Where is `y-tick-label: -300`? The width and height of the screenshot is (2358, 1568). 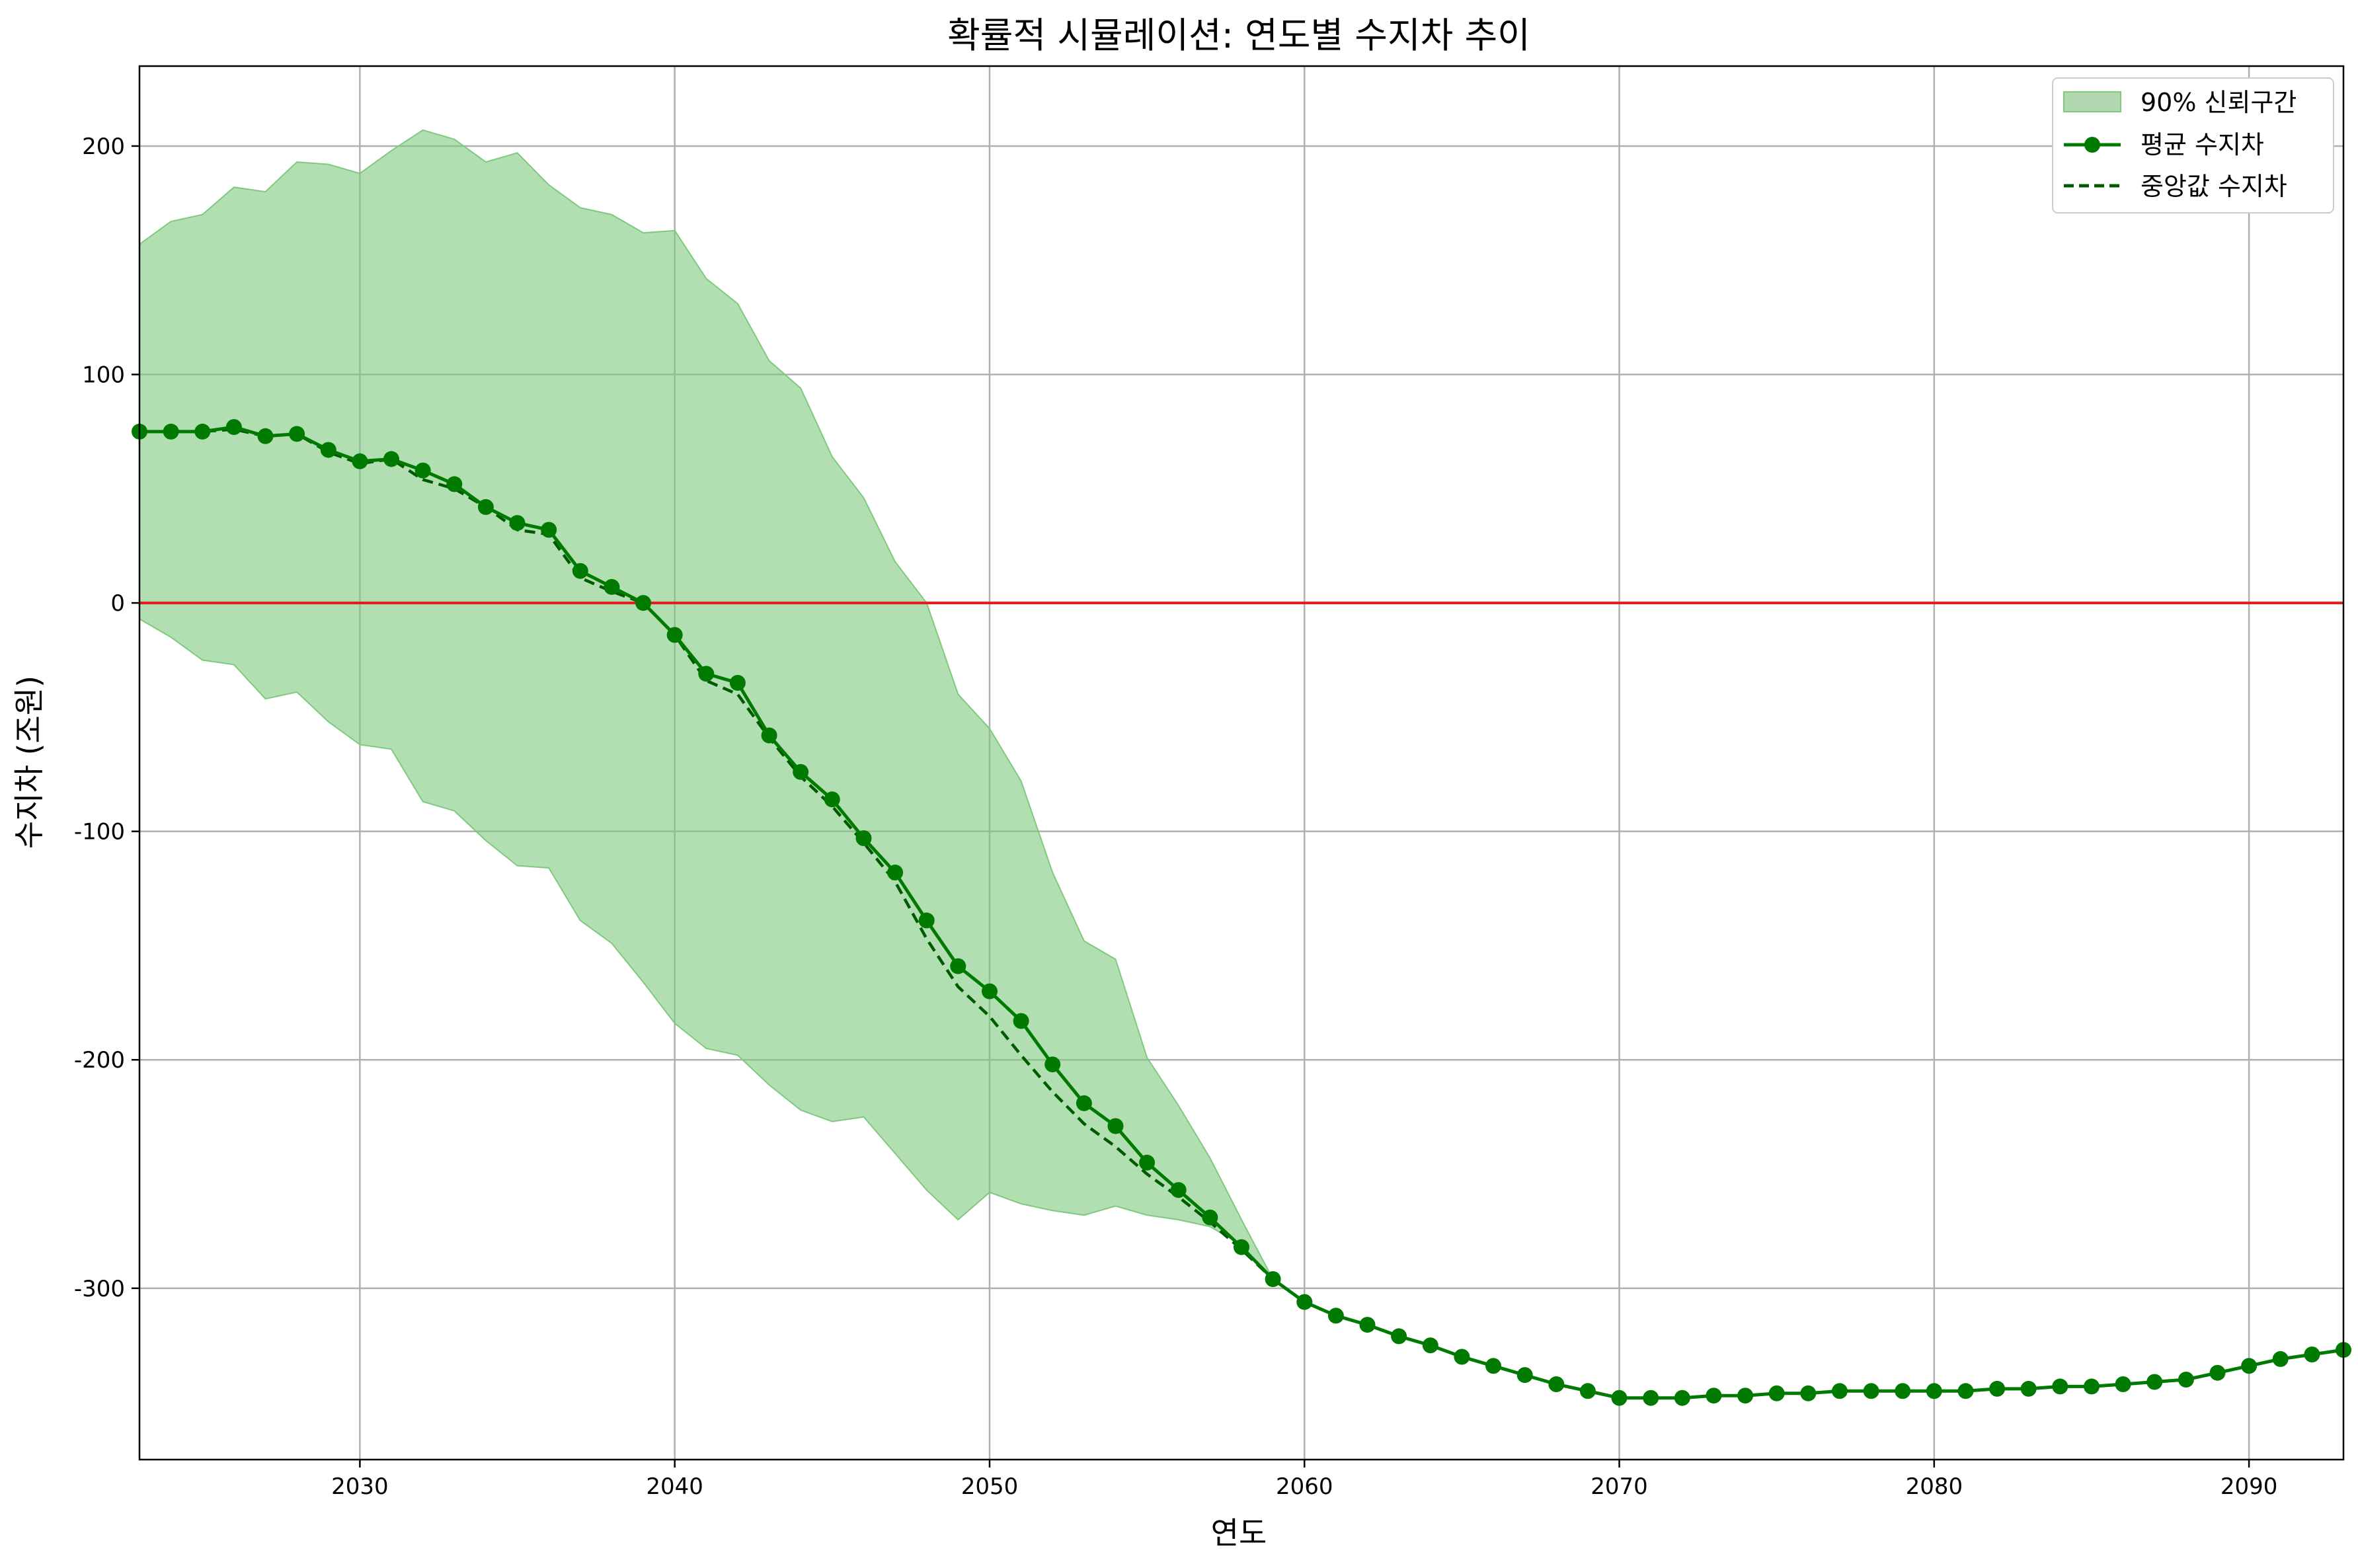 y-tick-label: -300 is located at coordinates (99, 1289).